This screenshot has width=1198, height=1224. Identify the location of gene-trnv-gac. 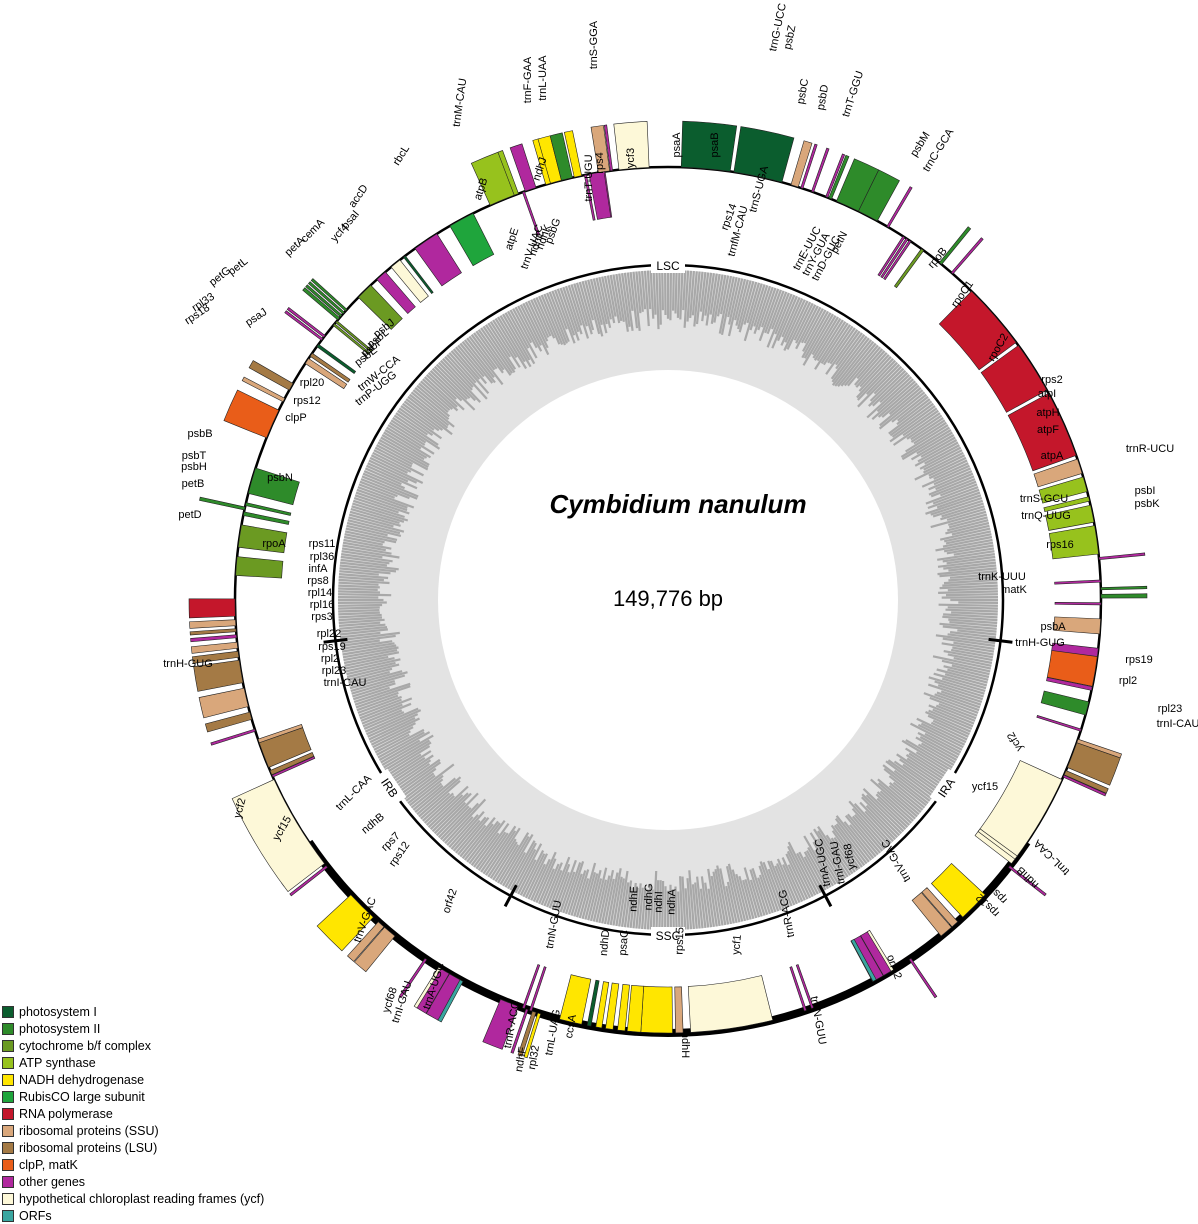
(923, 978).